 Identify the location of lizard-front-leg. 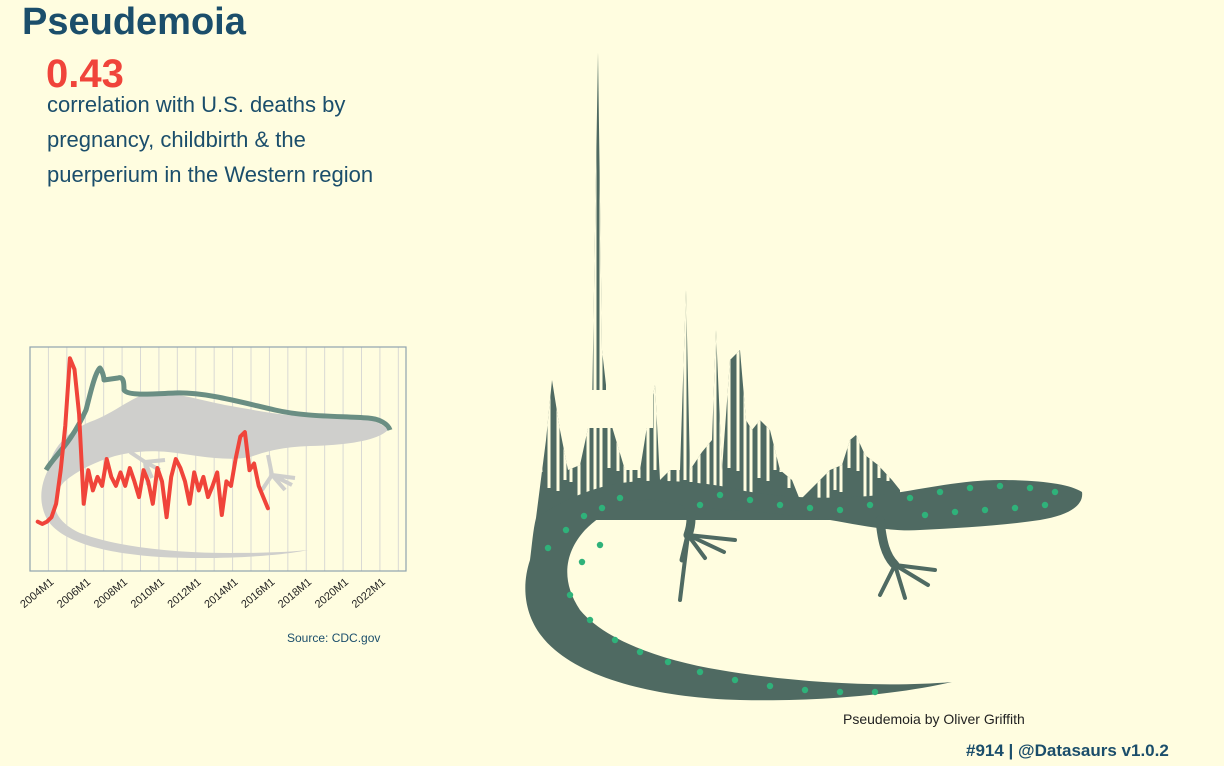
(702, 541).